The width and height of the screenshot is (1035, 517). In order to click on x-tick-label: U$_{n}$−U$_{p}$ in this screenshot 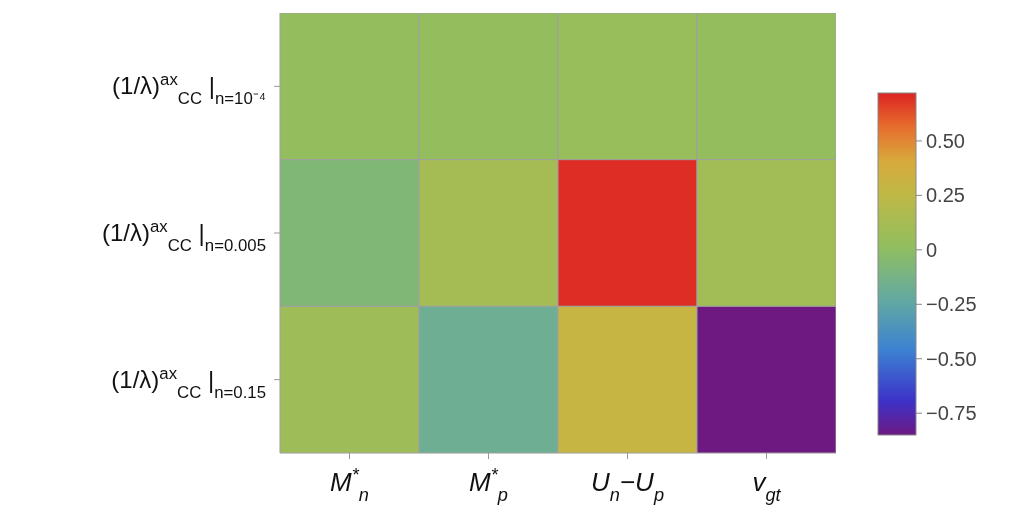, I will do `click(627, 486)`.